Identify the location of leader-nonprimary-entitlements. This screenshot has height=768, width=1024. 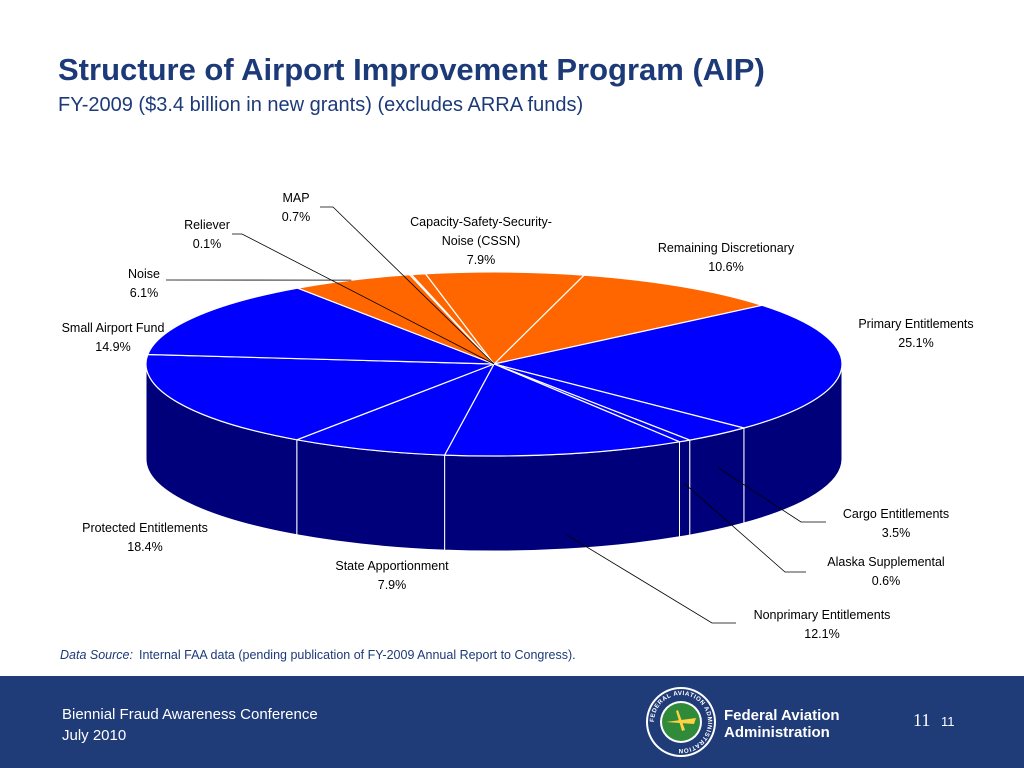
(651, 579).